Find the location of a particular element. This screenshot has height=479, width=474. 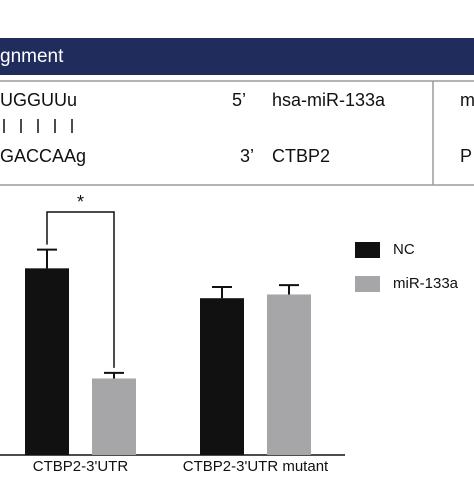

header-band is located at coordinates (237, 56).